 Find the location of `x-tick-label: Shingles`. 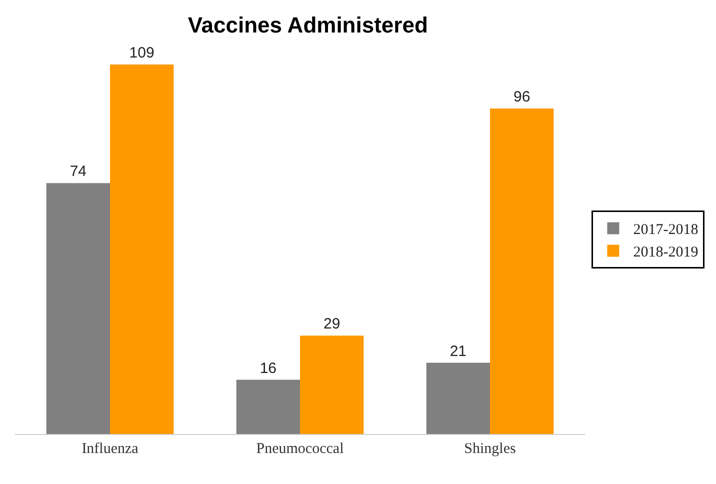

x-tick-label: Shingles is located at coordinates (490, 449).